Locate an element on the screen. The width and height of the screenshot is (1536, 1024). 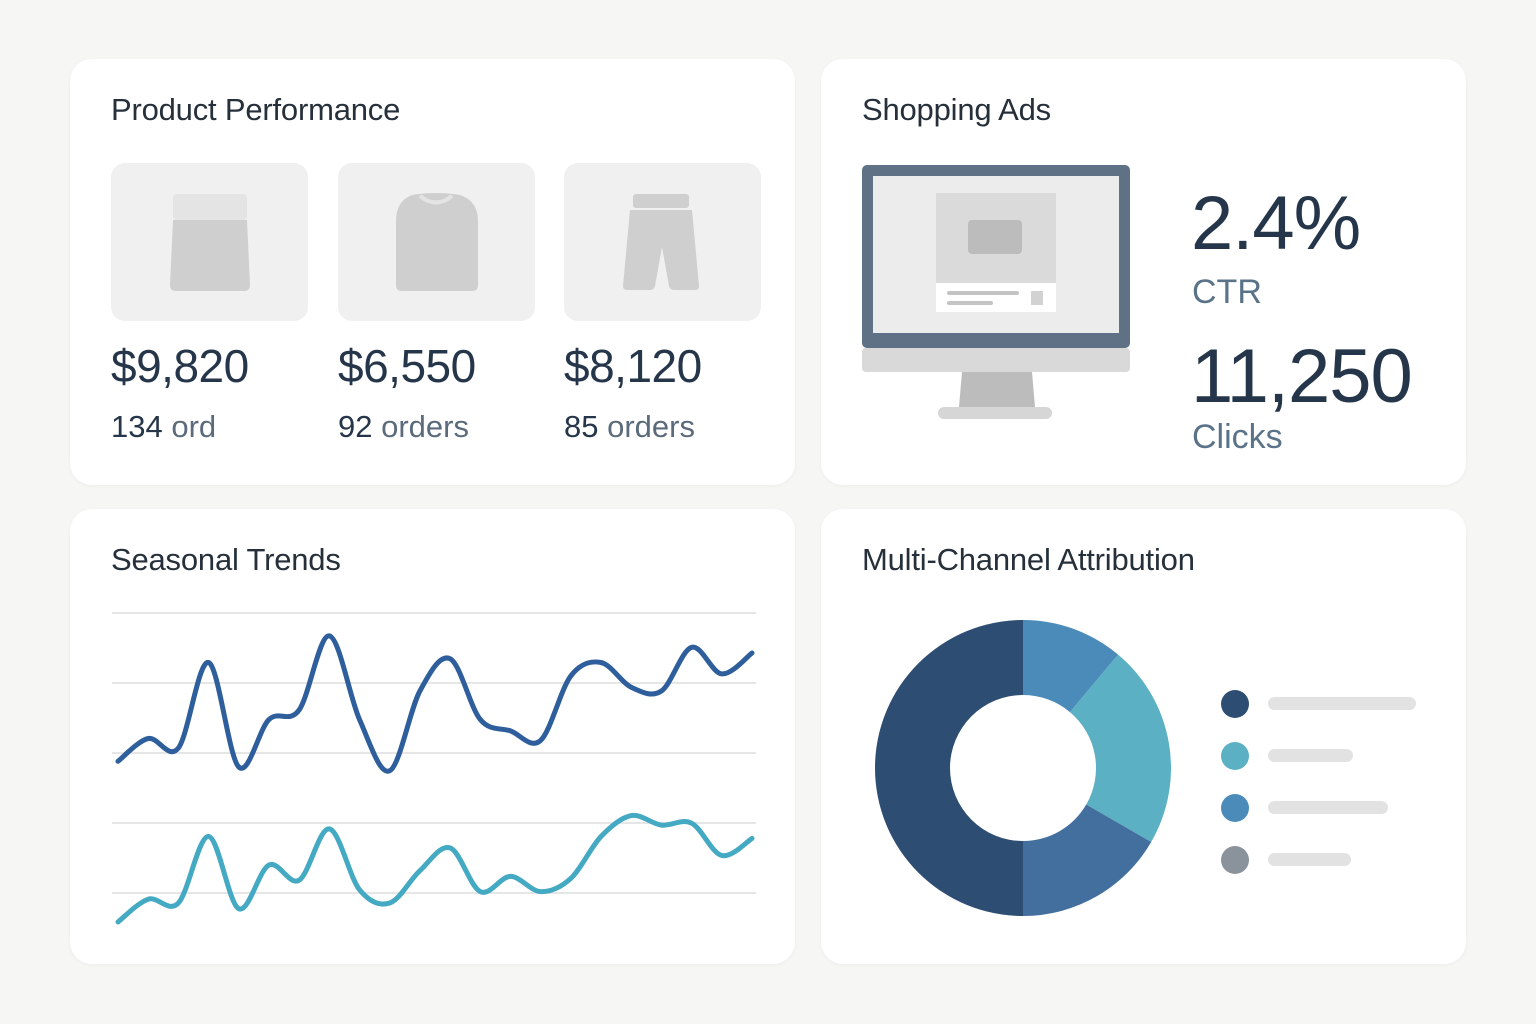
product-price: $9,820 is located at coordinates (180, 366).